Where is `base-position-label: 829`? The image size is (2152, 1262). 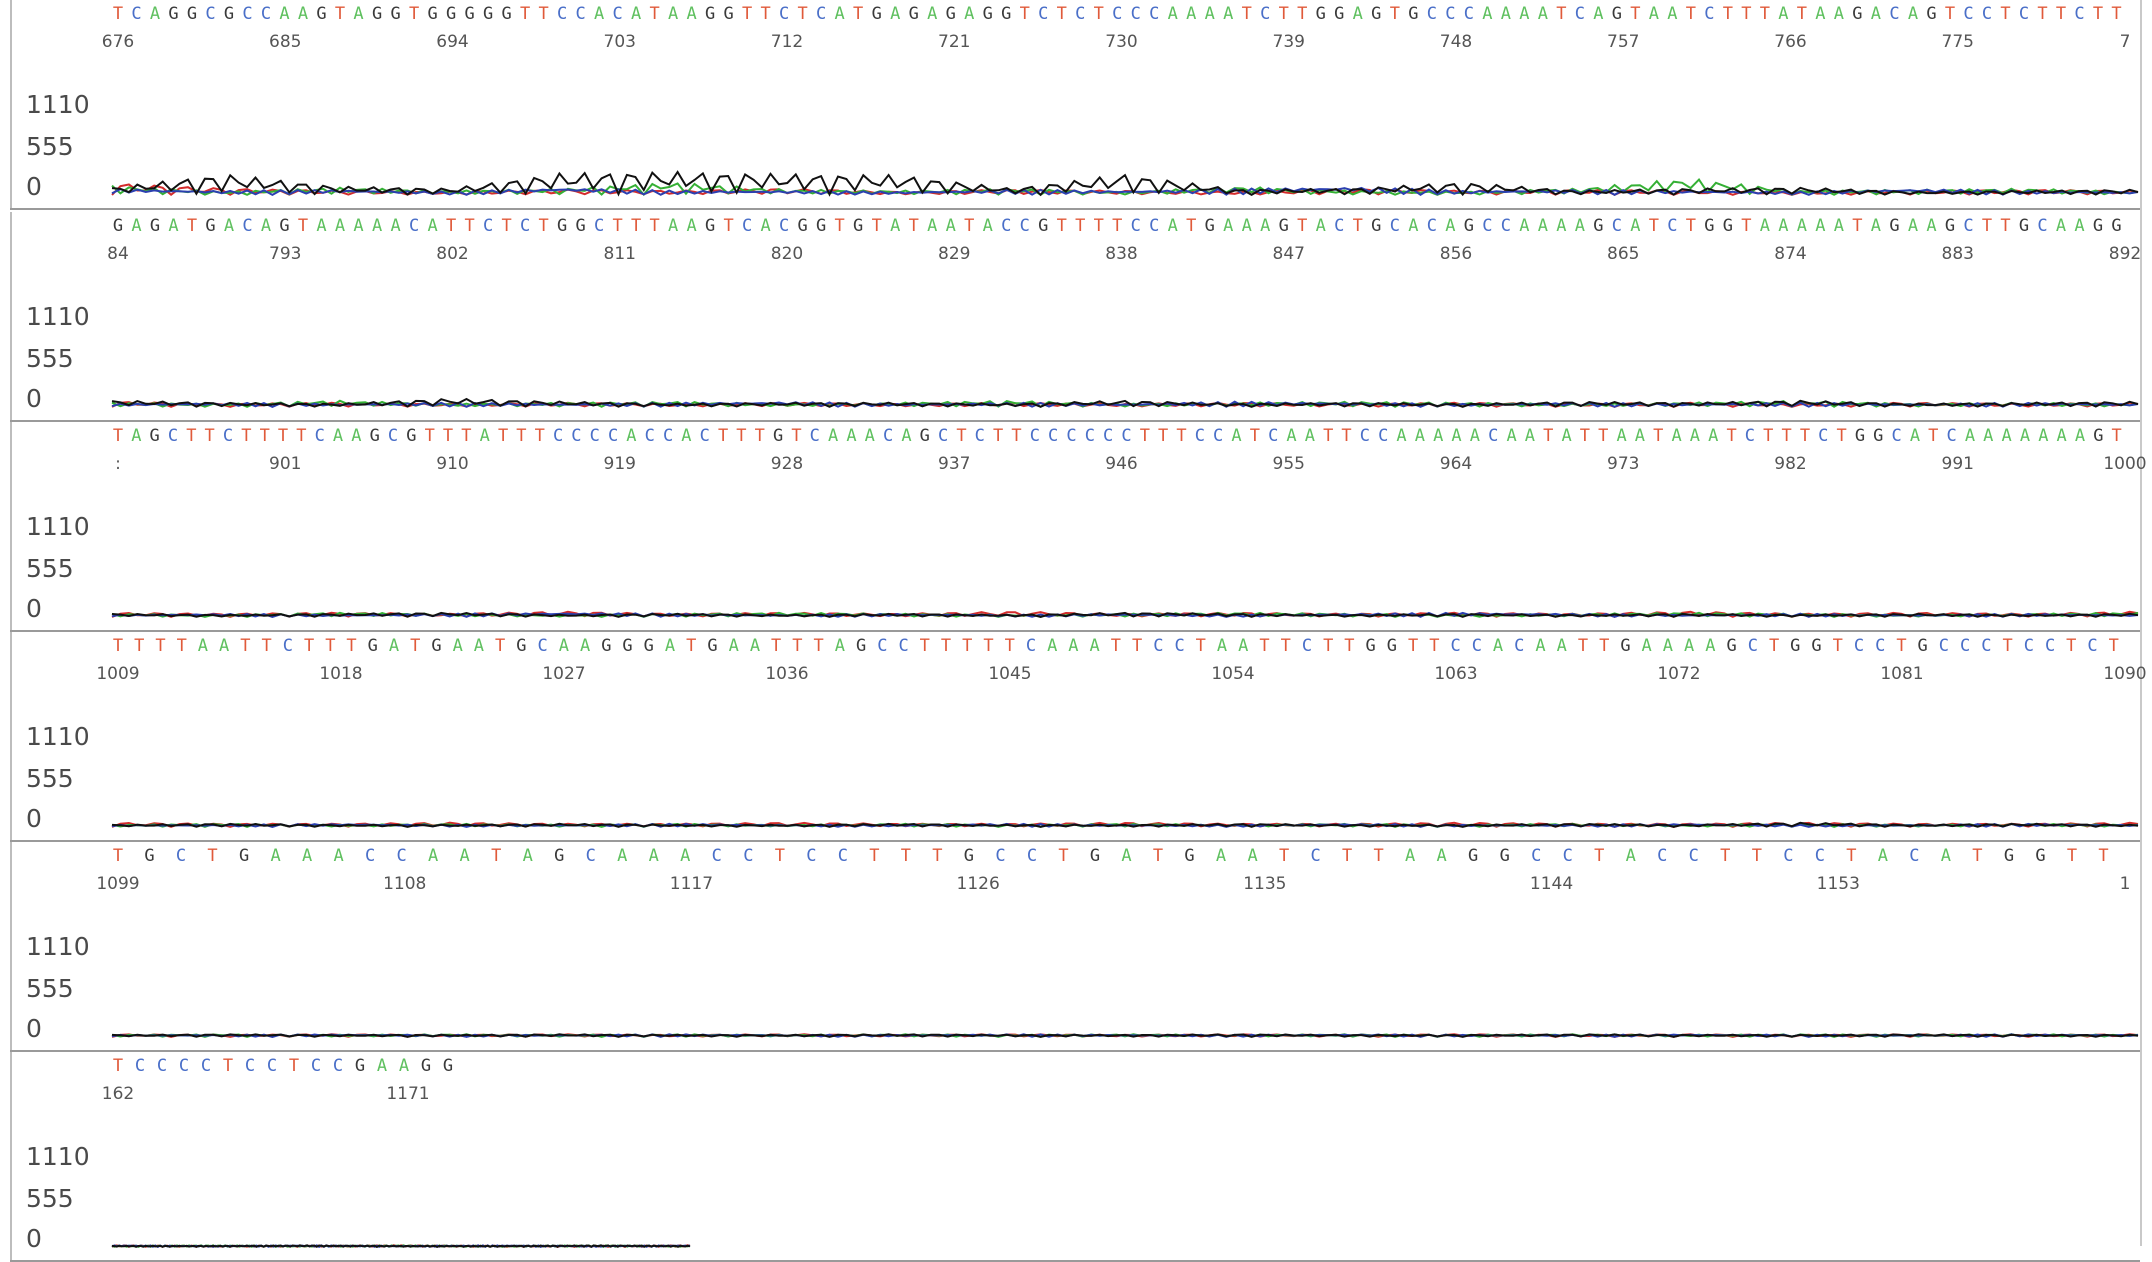
base-position-label: 829 is located at coordinates (954, 254).